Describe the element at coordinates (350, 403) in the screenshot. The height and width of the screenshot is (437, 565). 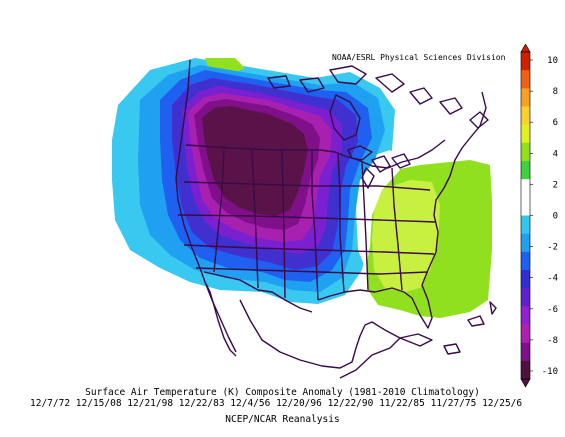
I see `composite-date: 12/22/90` at that location.